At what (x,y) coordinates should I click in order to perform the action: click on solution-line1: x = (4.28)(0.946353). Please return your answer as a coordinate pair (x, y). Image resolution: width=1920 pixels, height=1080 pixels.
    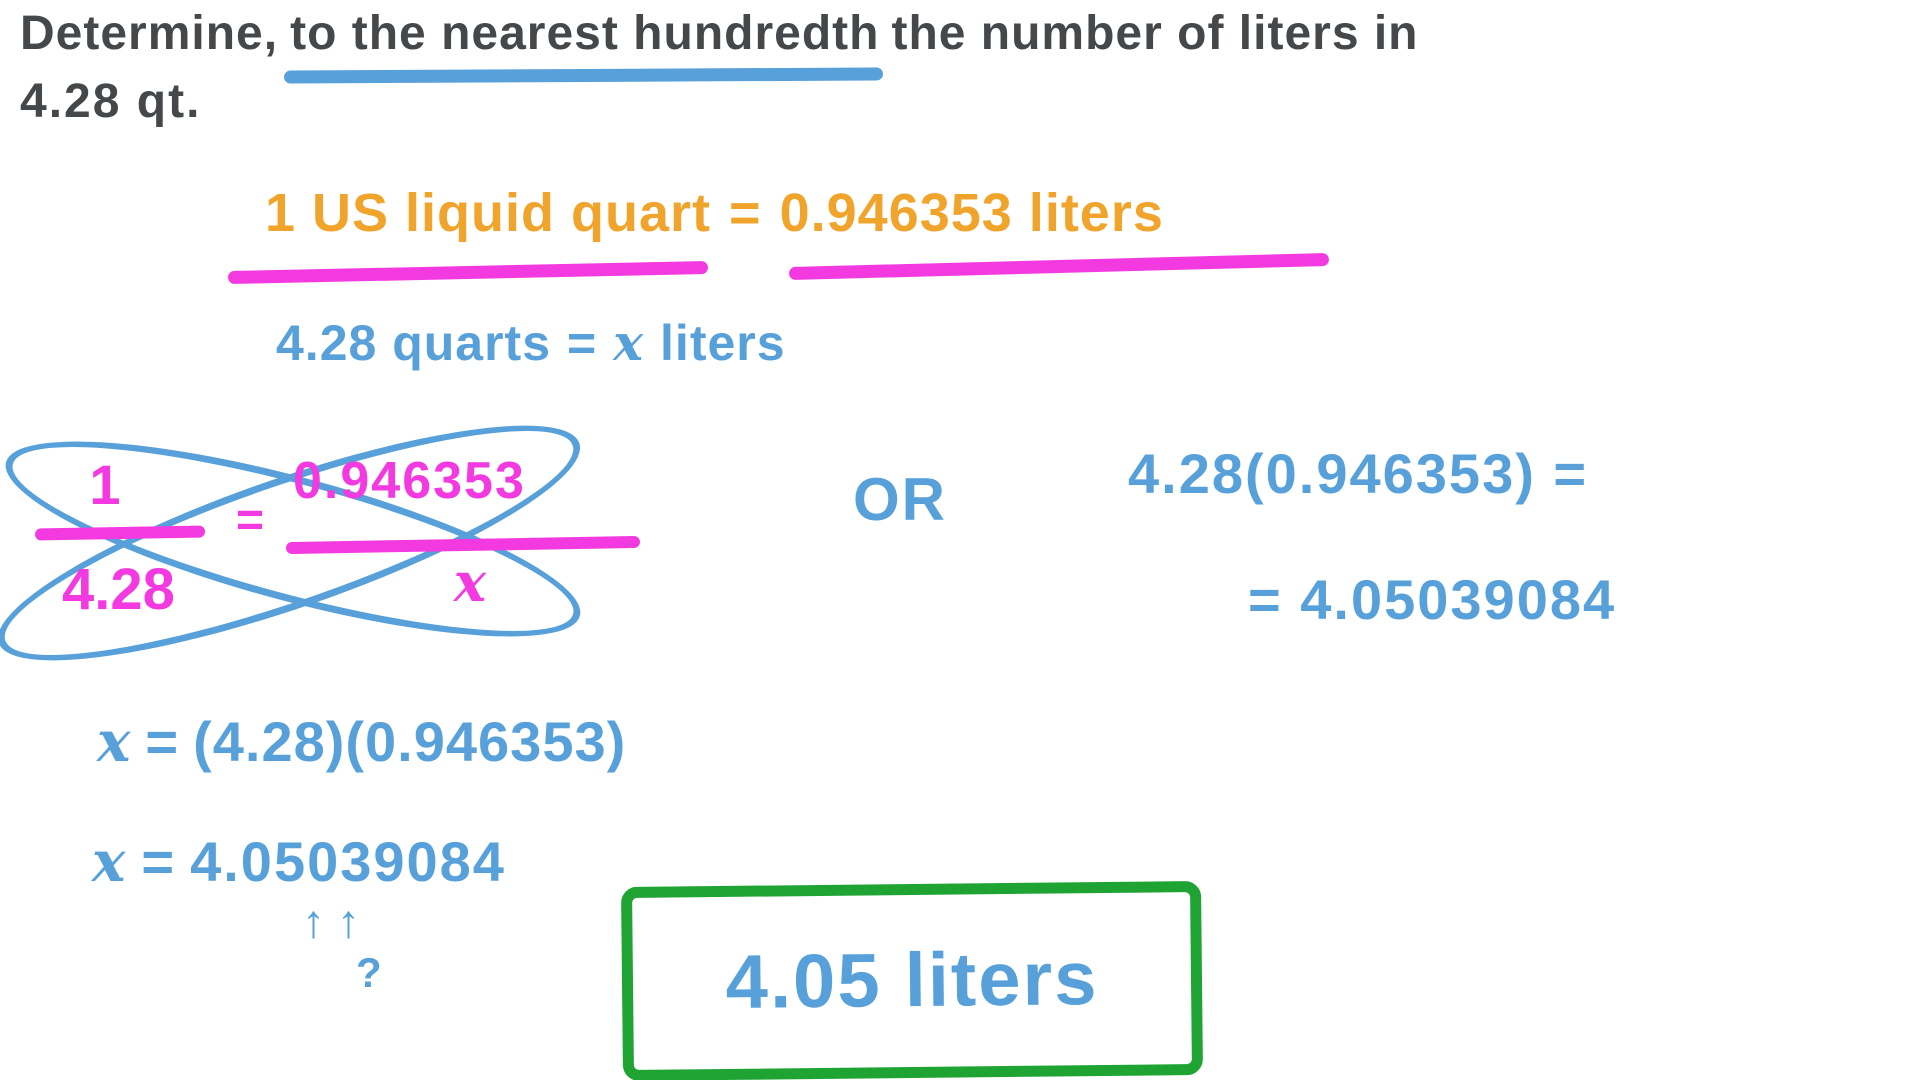
    Looking at the image, I should click on (362, 742).